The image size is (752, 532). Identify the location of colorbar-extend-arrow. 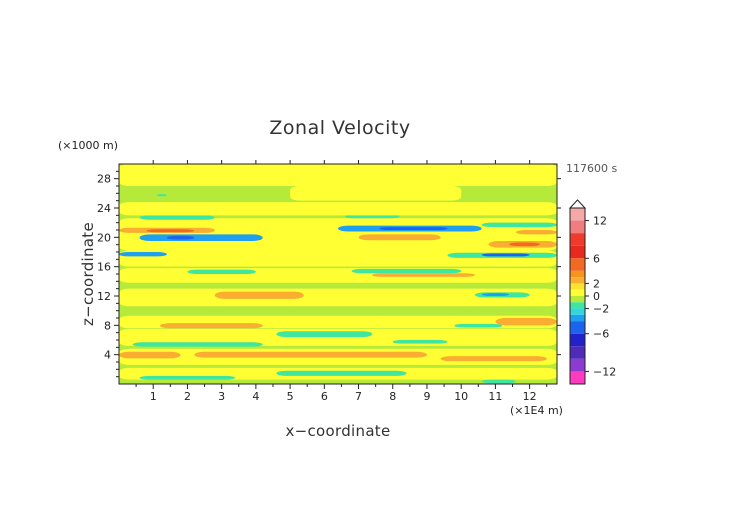
(577, 204).